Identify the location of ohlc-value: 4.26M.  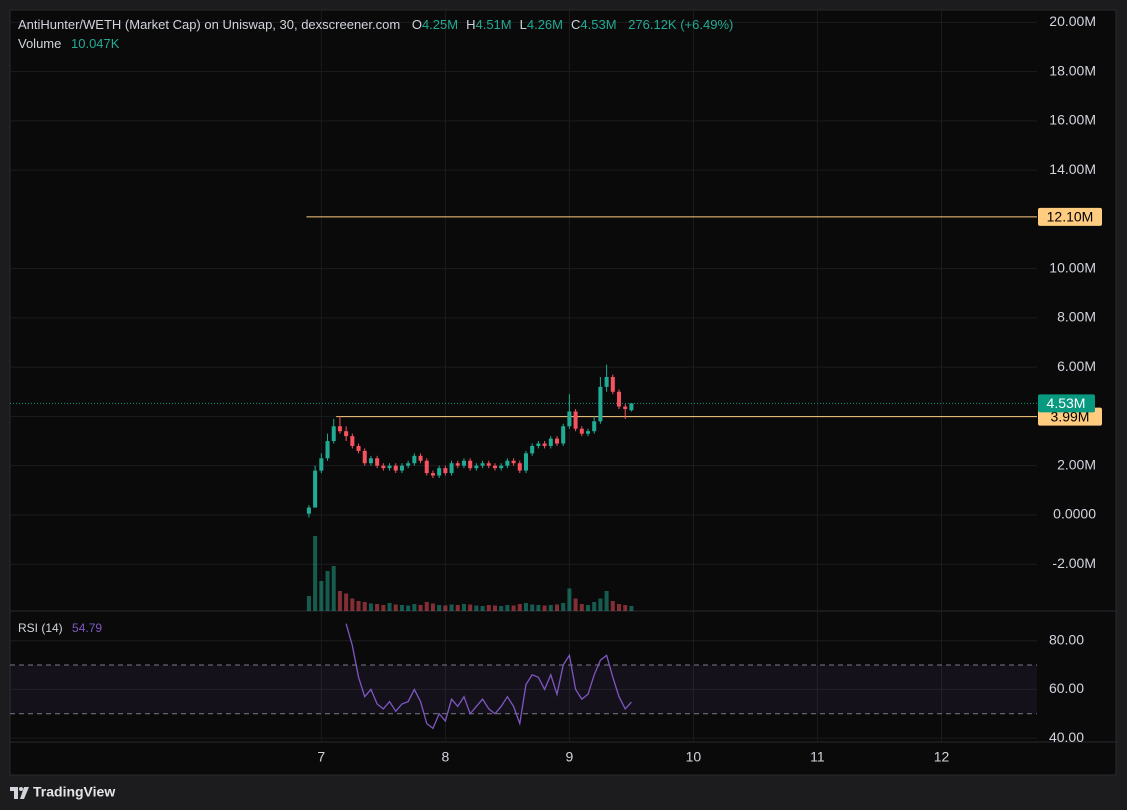
(544, 24).